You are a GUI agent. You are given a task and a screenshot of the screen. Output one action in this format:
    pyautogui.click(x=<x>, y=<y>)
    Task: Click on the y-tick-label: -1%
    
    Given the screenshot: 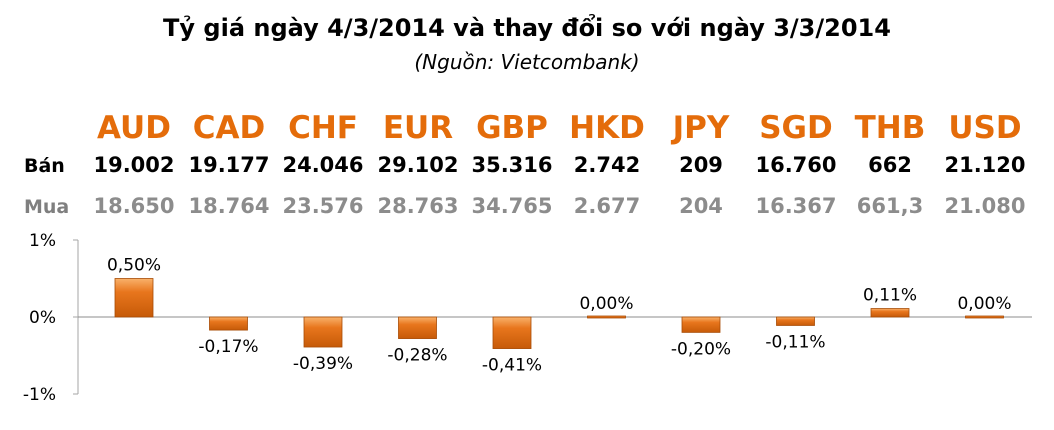 What is the action you would take?
    pyautogui.click(x=39, y=395)
    